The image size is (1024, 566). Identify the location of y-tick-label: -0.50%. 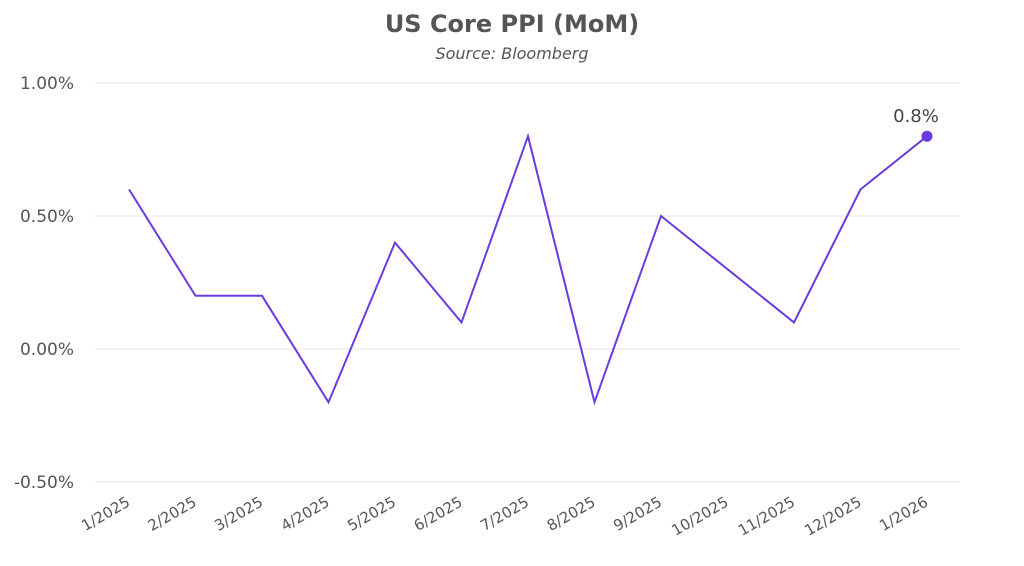
(44, 483).